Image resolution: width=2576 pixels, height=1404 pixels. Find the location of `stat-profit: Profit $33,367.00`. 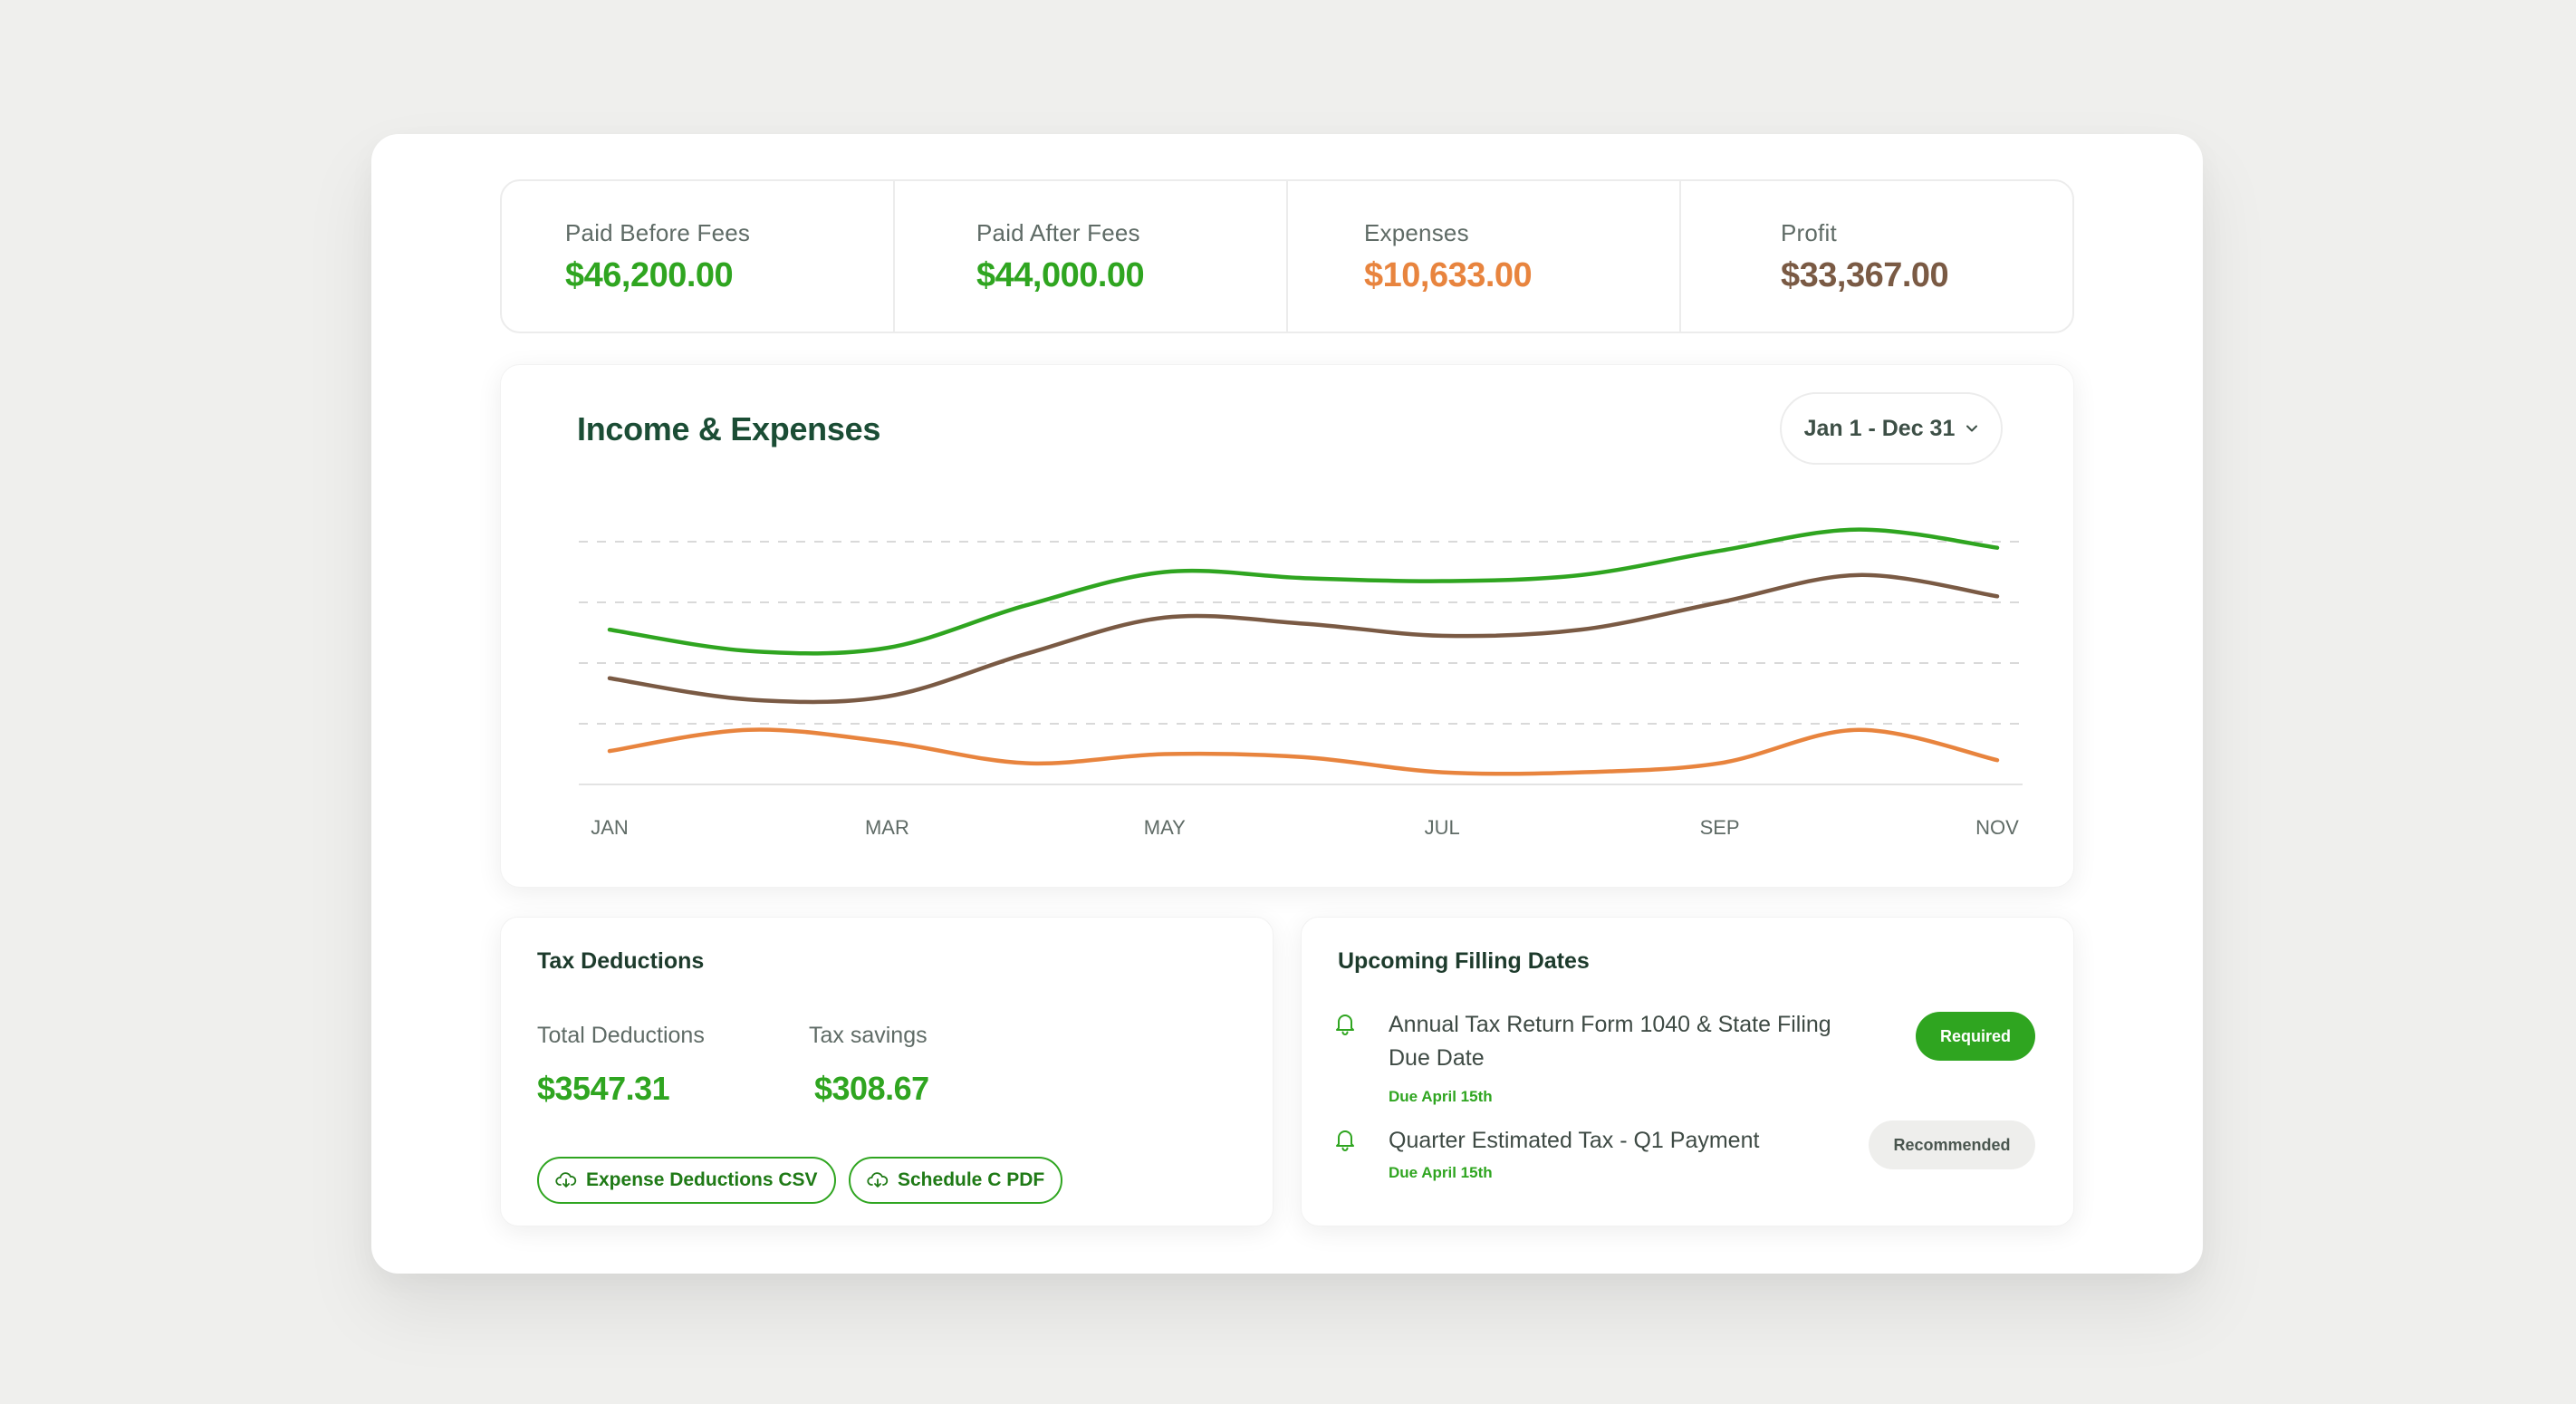

stat-profit: Profit $33,367.00 is located at coordinates (1876, 256).